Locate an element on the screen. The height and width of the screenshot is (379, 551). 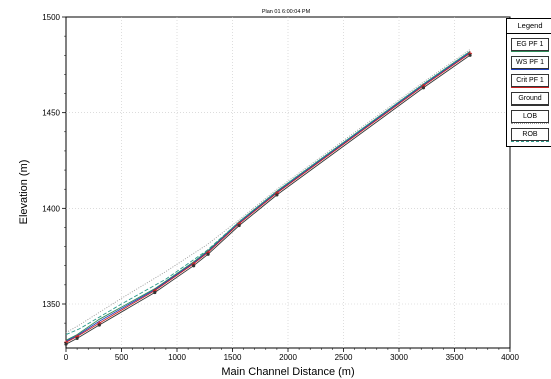
legend-item: EG PF 1 is located at coordinates (530, 45).